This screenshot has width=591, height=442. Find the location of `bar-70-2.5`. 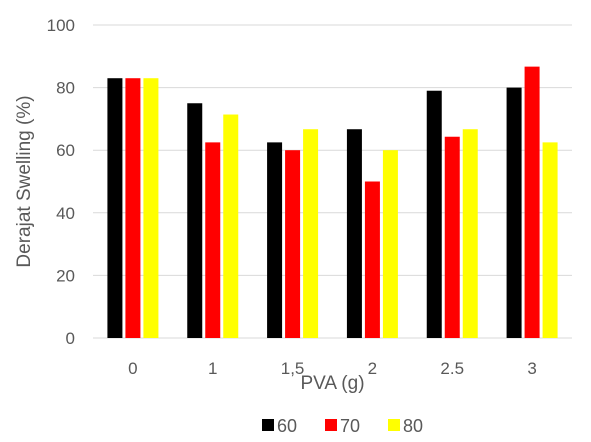

bar-70-2.5 is located at coordinates (452, 237).